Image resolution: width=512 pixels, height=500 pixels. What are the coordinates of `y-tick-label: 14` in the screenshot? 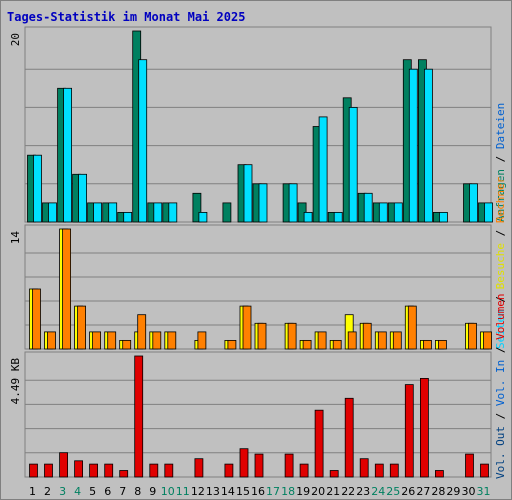 It's located at (15, 238).